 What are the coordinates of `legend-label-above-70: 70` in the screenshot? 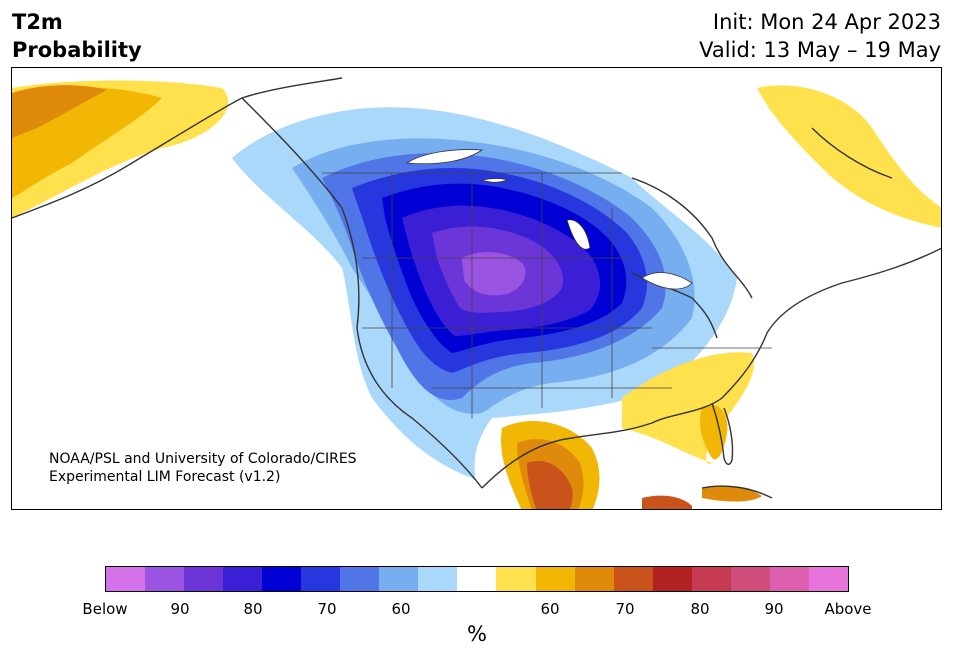 It's located at (625, 609).